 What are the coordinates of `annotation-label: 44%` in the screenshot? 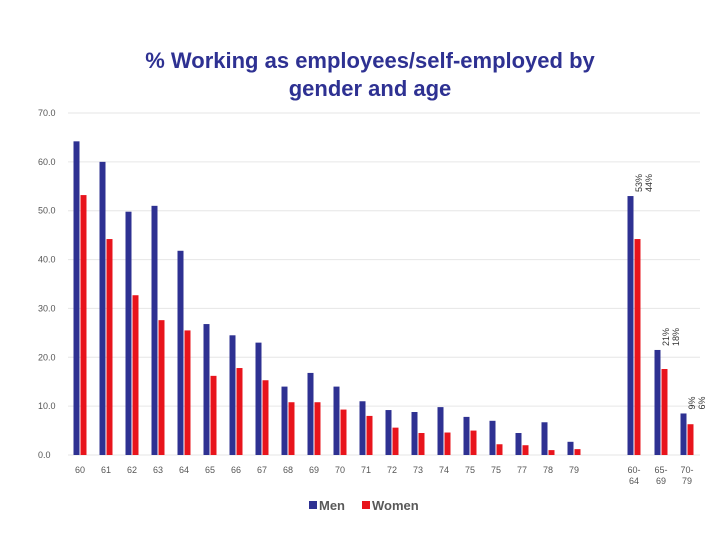 It's located at (649, 183).